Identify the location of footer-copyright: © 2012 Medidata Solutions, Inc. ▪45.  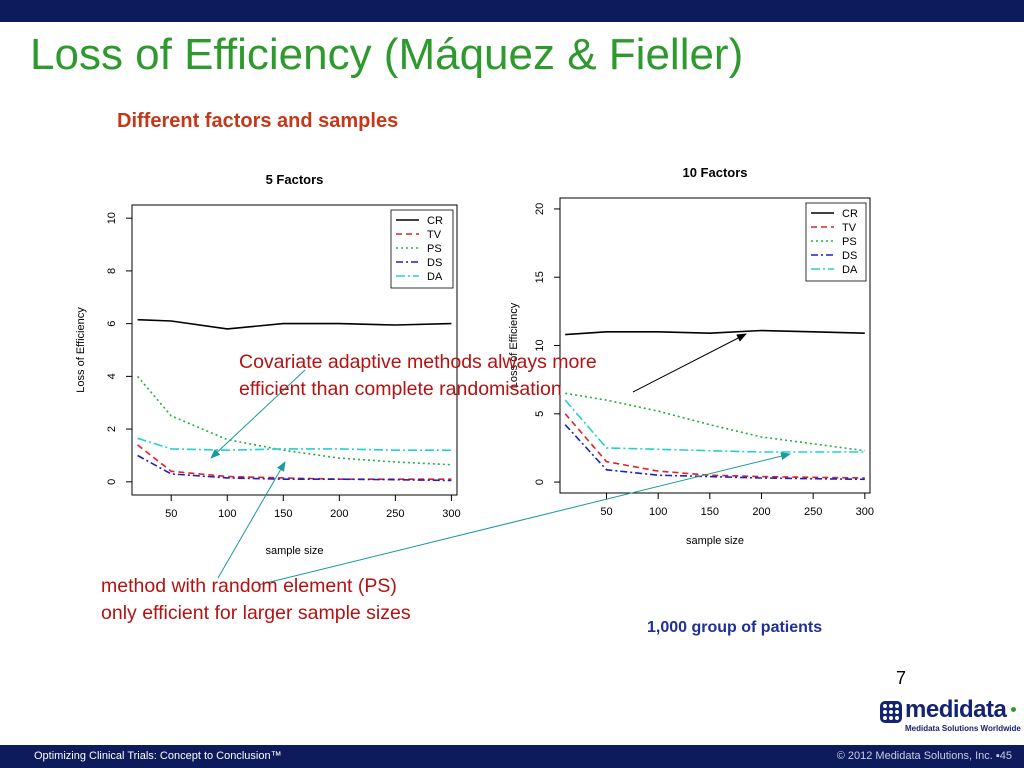
(924, 756).